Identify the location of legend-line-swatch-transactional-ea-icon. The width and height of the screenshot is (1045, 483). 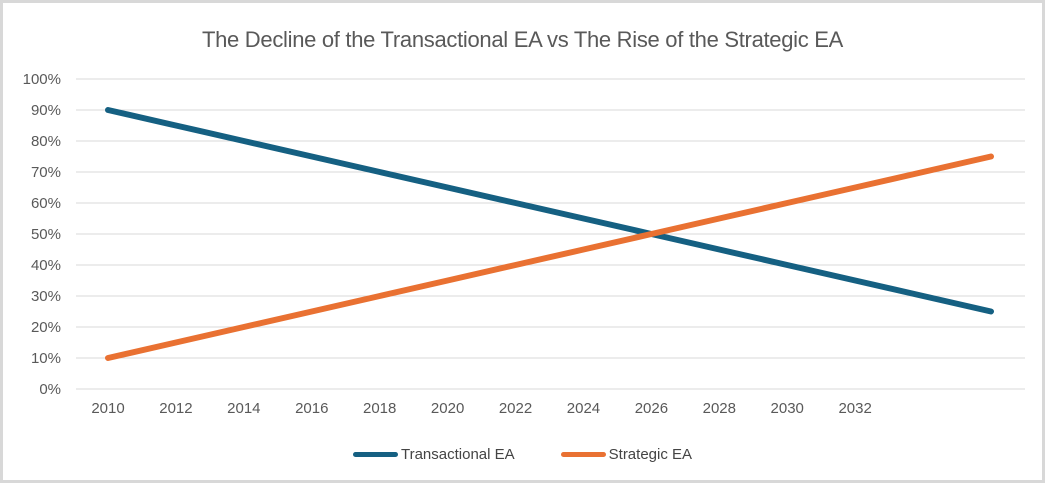
(375, 454).